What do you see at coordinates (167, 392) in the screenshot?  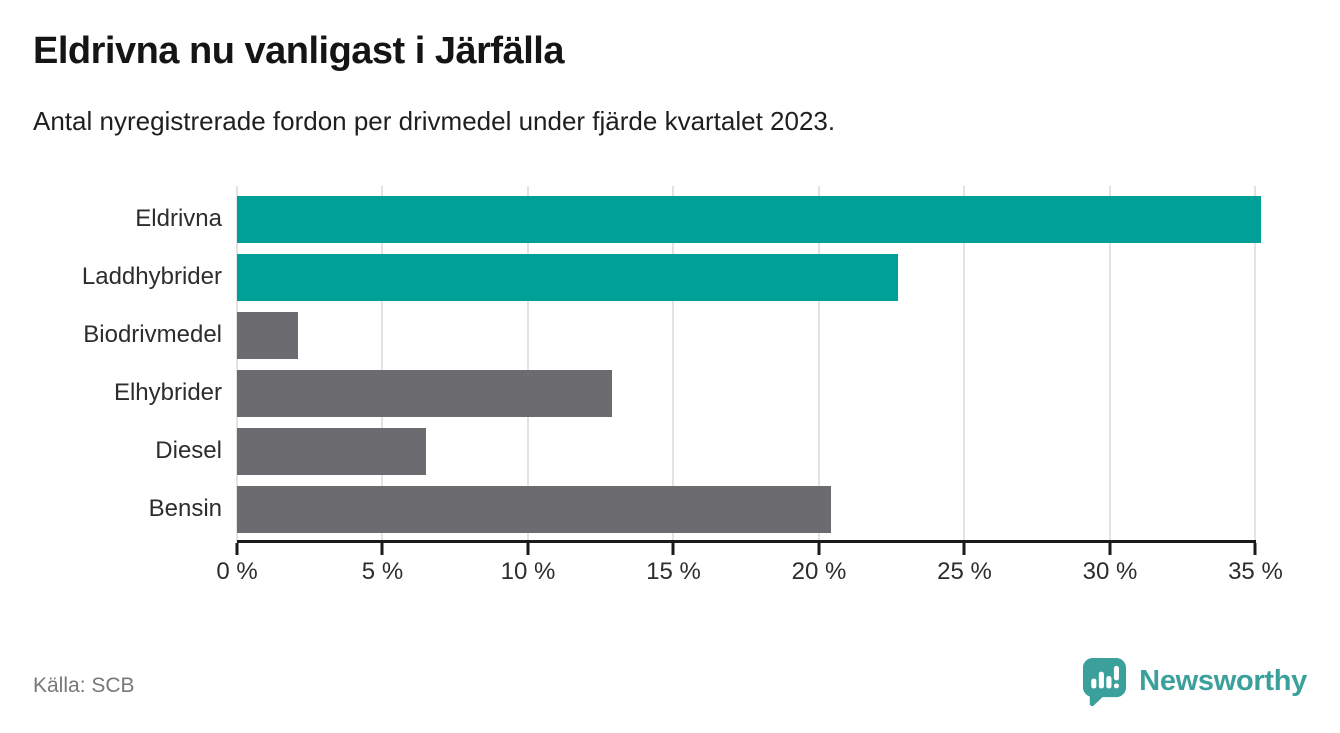 I see `category-label: Elhybrider` at bounding box center [167, 392].